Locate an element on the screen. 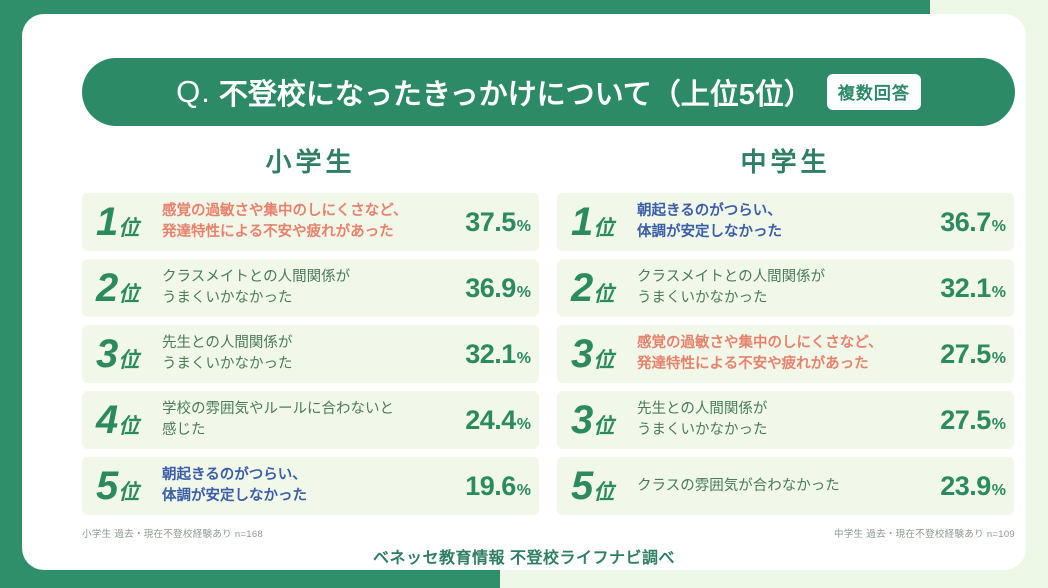 The width and height of the screenshot is (1048, 588). table-row: 2 位 クラスメイトとの人間関係が うまくいかなかった 32.1 % is located at coordinates (785, 288).